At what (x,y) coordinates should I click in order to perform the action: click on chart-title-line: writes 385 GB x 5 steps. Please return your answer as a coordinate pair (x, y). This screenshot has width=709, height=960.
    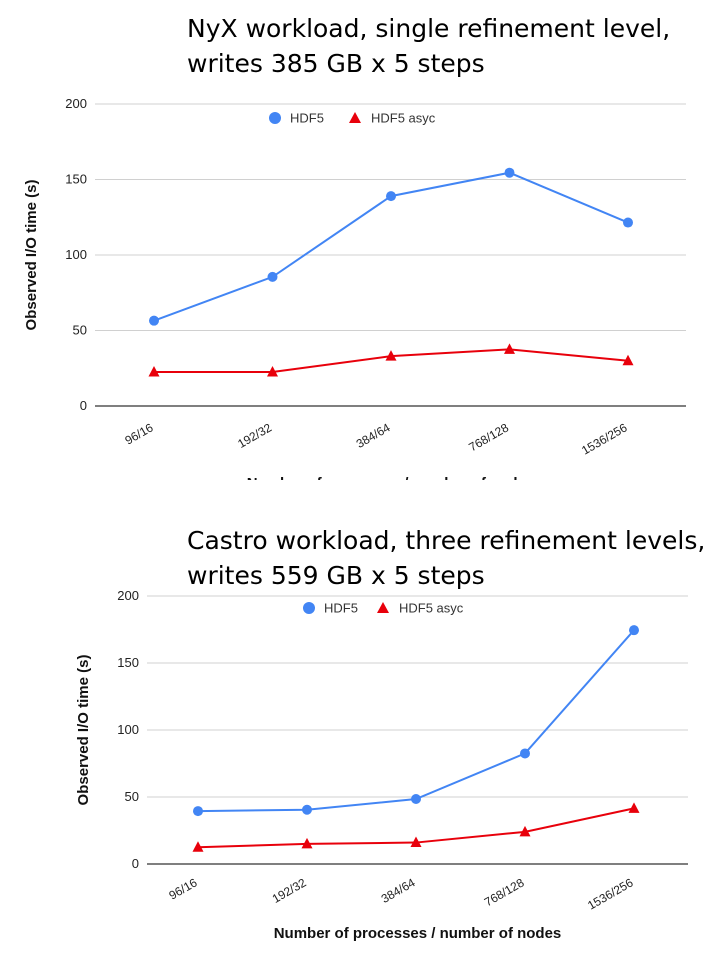
    Looking at the image, I should click on (336, 63).